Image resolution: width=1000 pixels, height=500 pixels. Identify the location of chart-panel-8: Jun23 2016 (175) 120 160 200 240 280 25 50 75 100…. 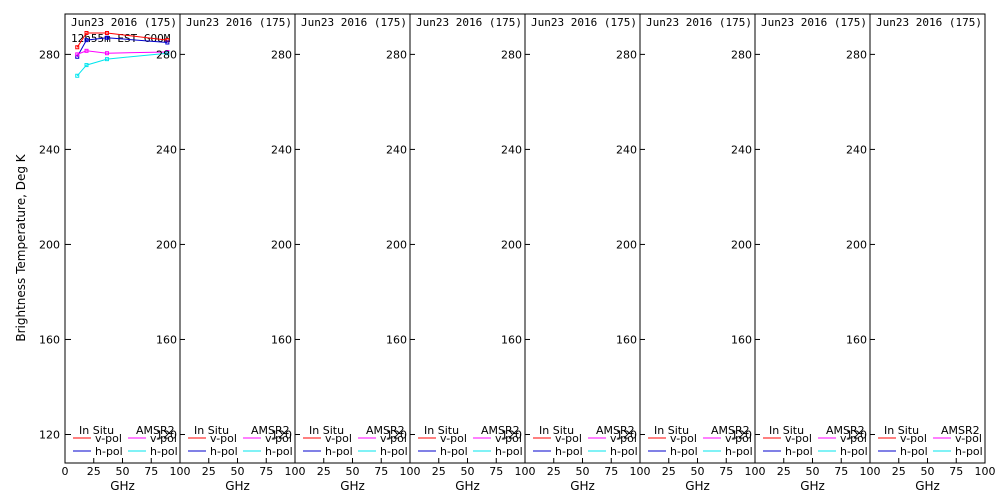
(921, 253).